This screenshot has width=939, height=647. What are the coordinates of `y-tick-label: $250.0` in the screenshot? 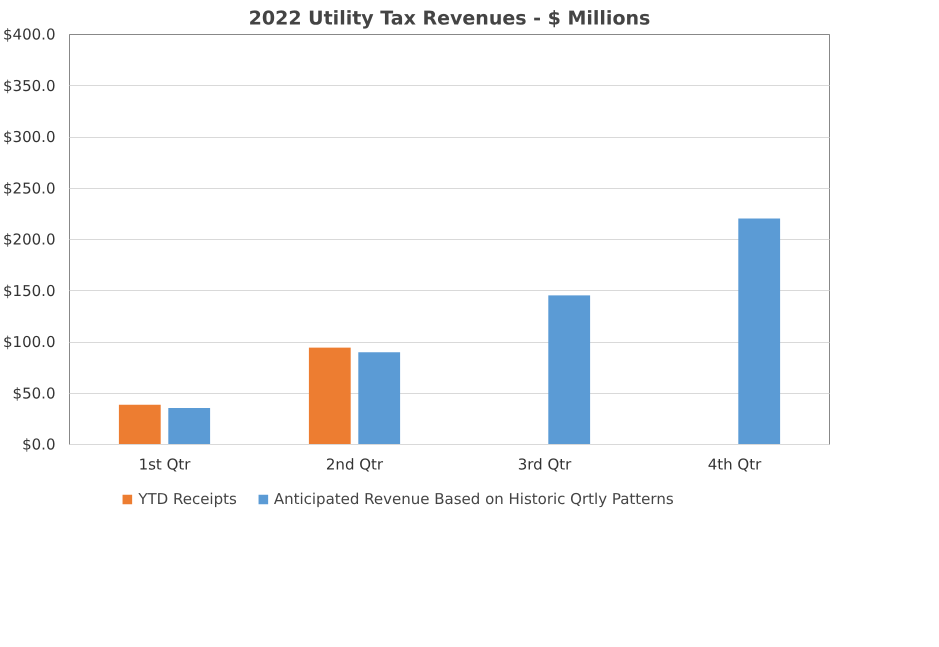 It's located at (29, 188).